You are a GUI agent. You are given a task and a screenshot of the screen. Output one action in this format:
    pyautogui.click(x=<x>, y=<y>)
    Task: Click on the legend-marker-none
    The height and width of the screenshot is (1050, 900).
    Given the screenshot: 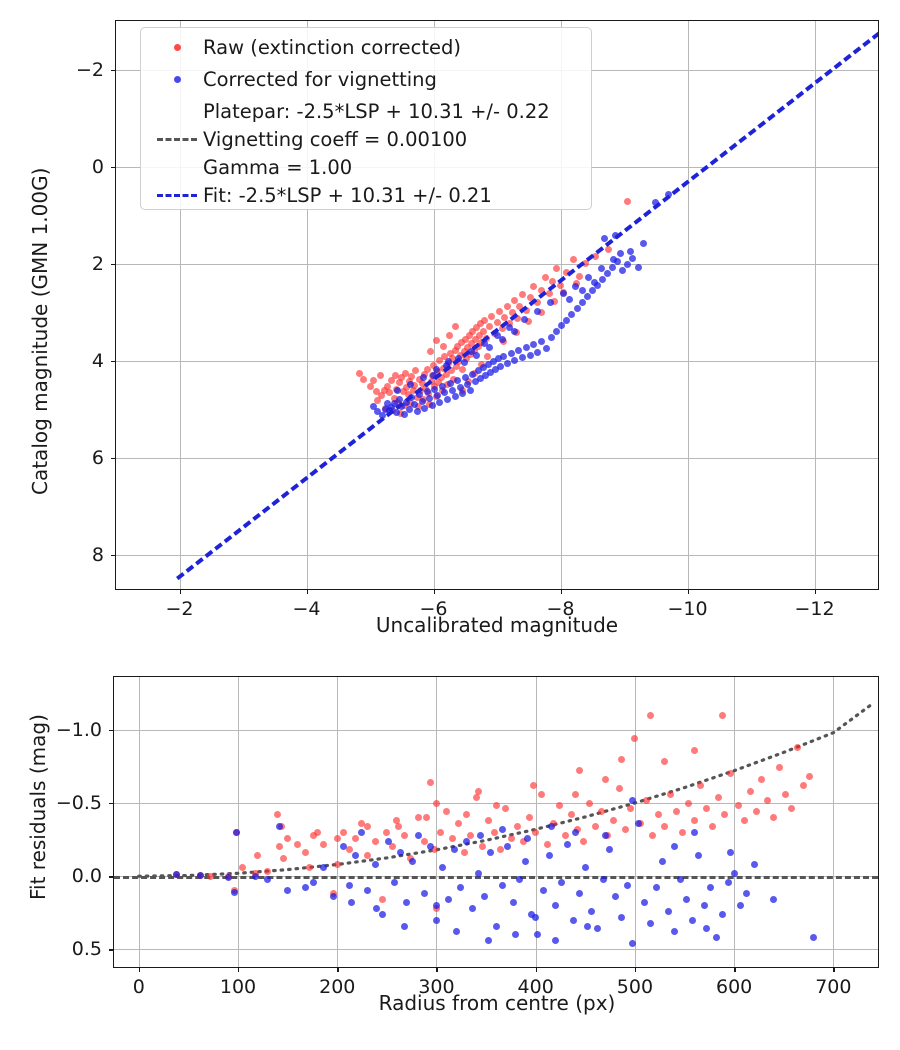 What is the action you would take?
    pyautogui.click(x=177, y=167)
    